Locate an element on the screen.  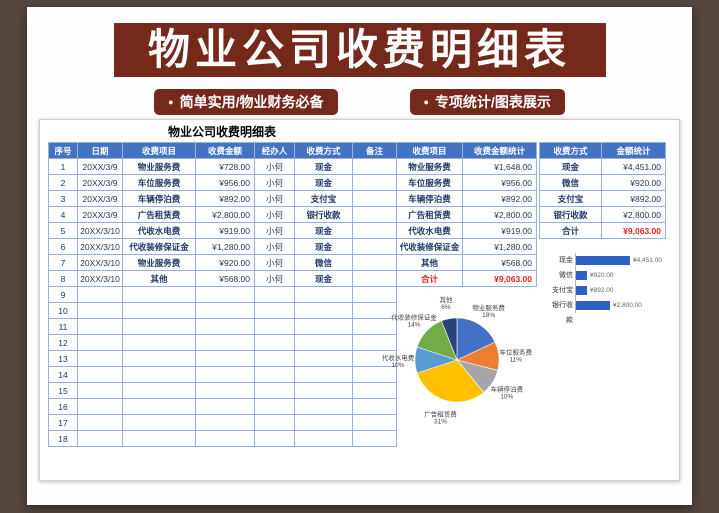
table-cell: 代收装修保证金 is located at coordinates (159, 246).